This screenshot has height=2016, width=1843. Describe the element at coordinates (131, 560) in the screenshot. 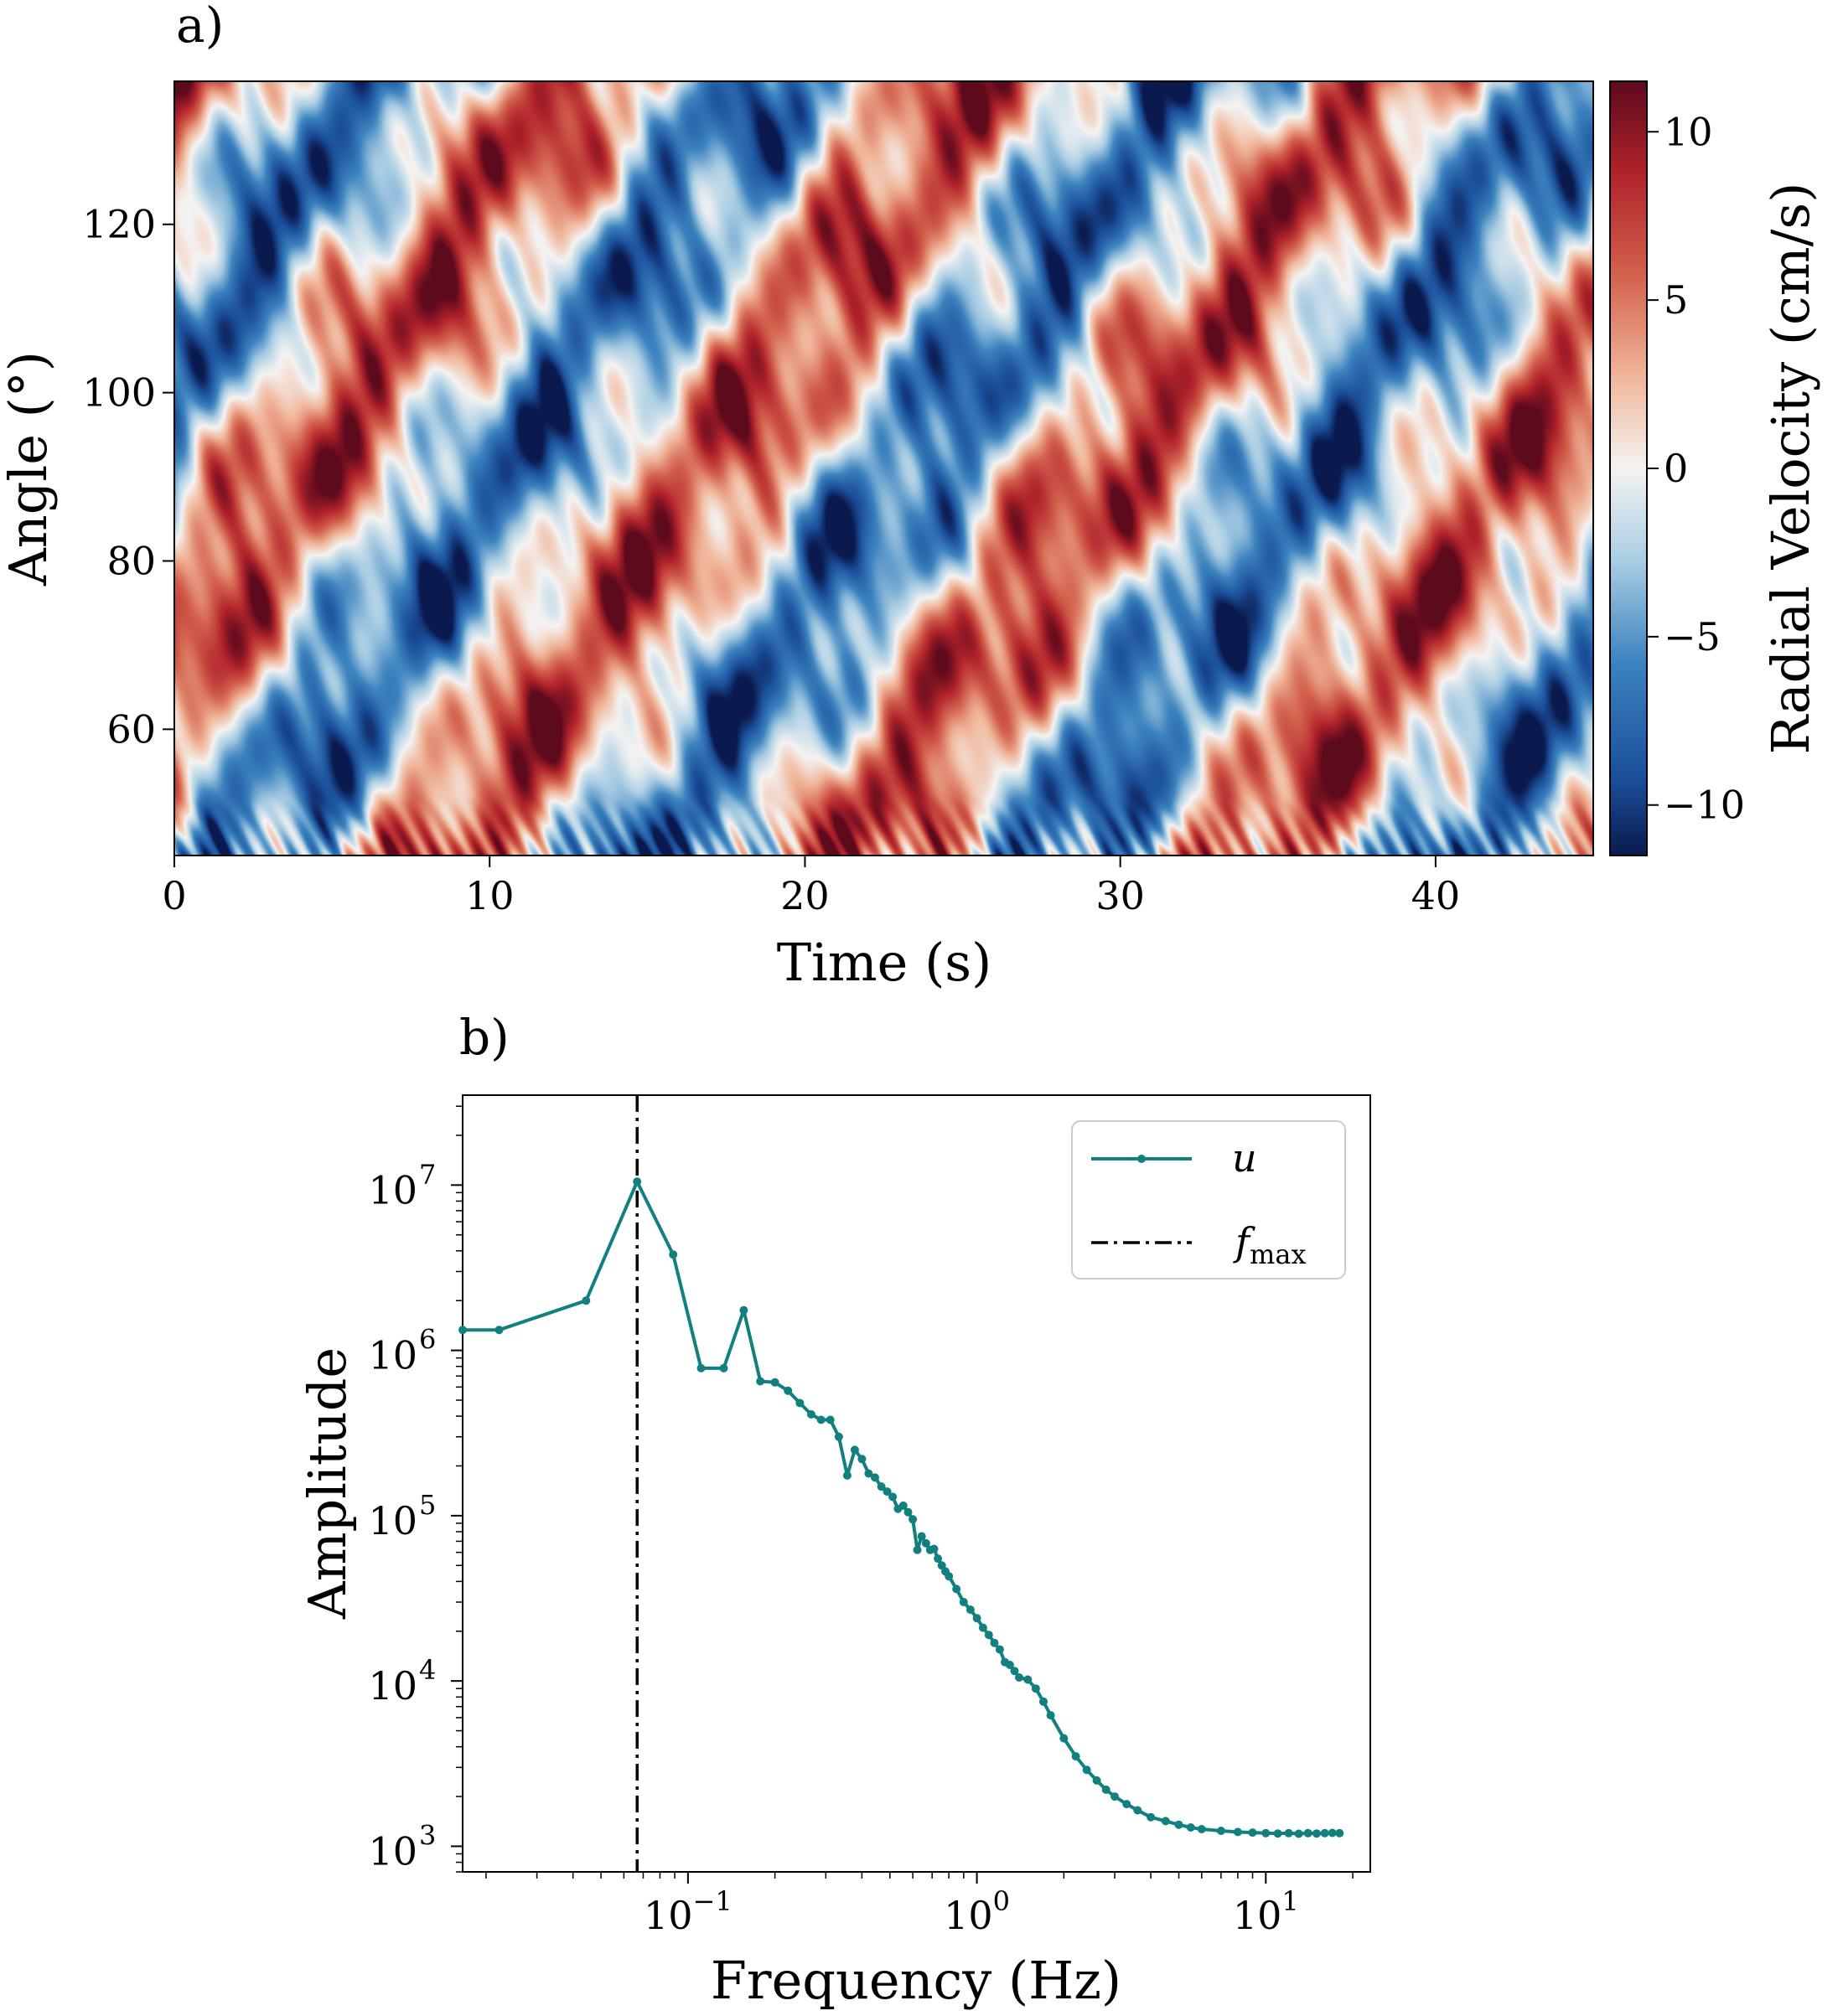

I see `heatmap-y-tick-label: 80` at that location.